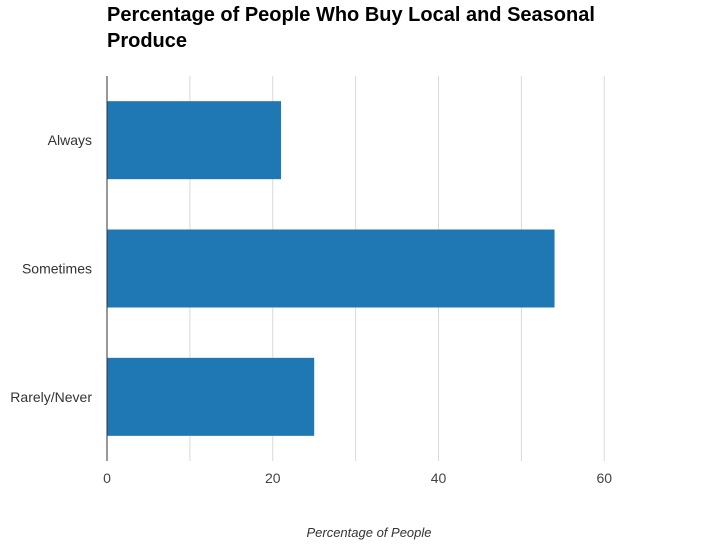  What do you see at coordinates (57, 269) in the screenshot?
I see `category-label-sometimes: Sometimes` at bounding box center [57, 269].